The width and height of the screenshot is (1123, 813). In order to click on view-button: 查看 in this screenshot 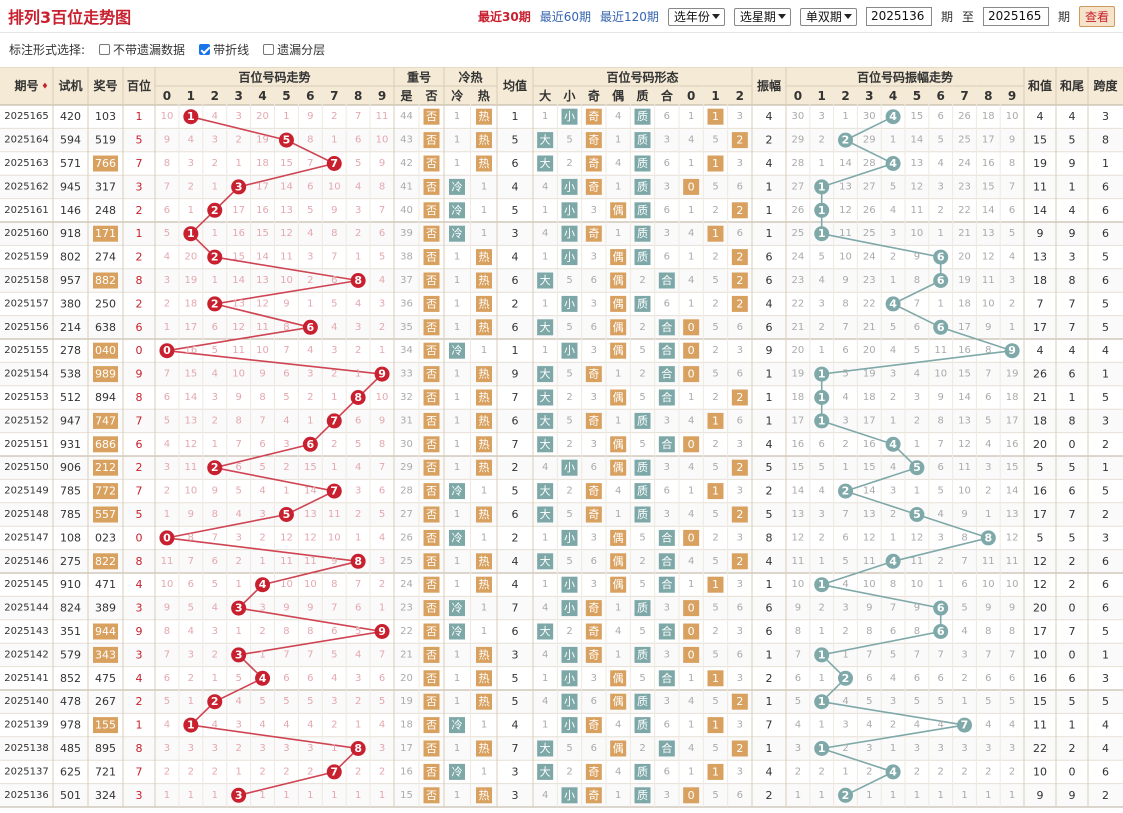, I will do `click(1096, 16)`.